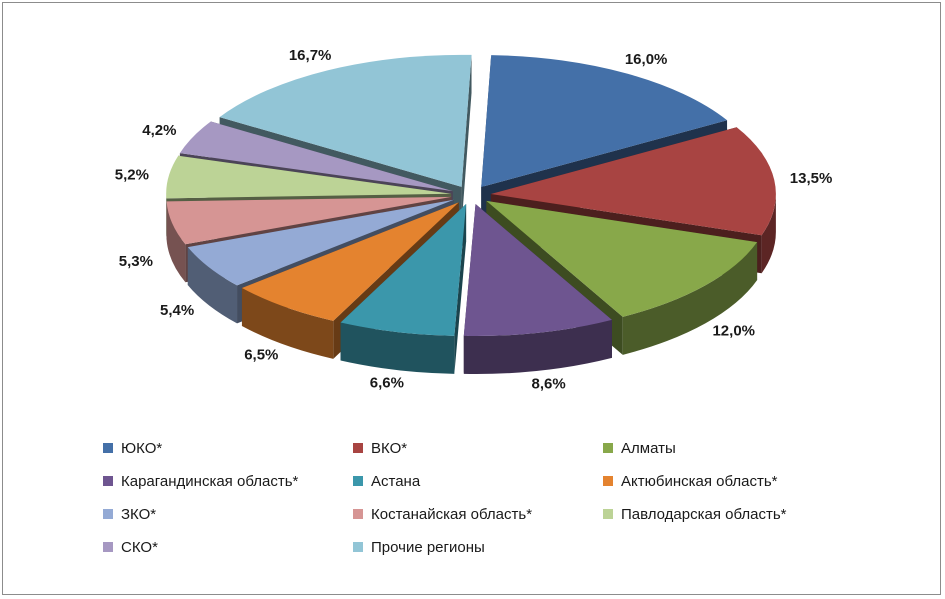 Image resolution: width=945 pixels, height=599 pixels. I want to click on legend-item-10: Прочие регионы, so click(478, 547).